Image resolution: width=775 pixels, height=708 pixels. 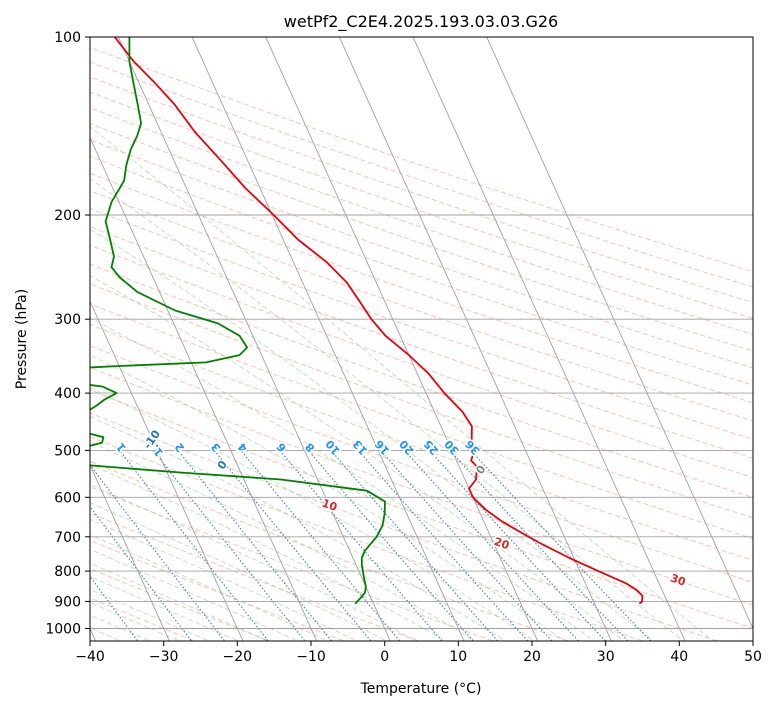 I want to click on y-tick-label: 500, so click(x=67, y=451).